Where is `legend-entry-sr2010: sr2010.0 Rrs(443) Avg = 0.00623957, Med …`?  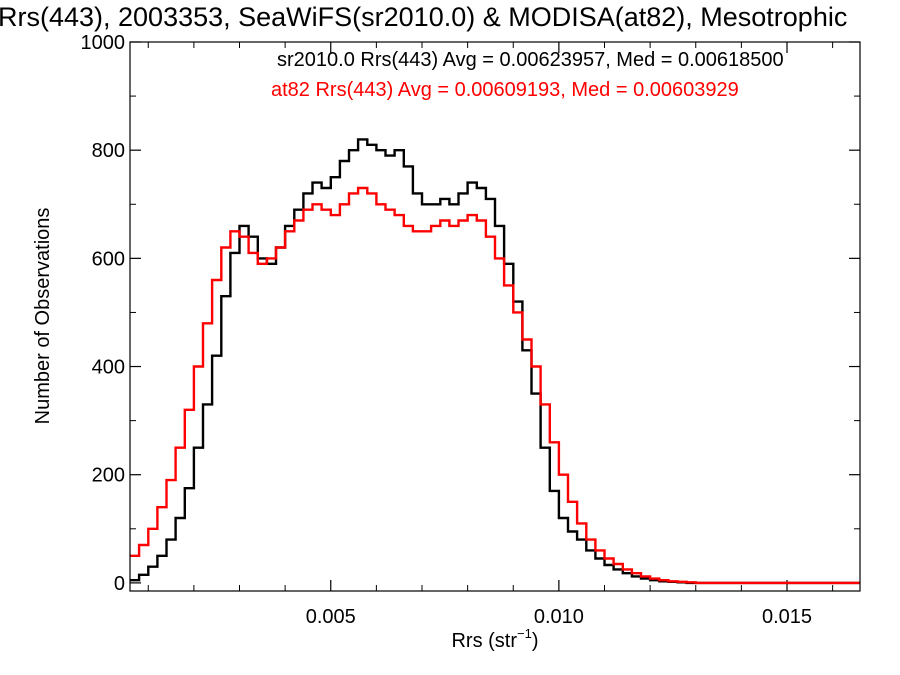 legend-entry-sr2010: sr2010.0 Rrs(443) Avg = 0.00623957, Med … is located at coordinates (530, 60).